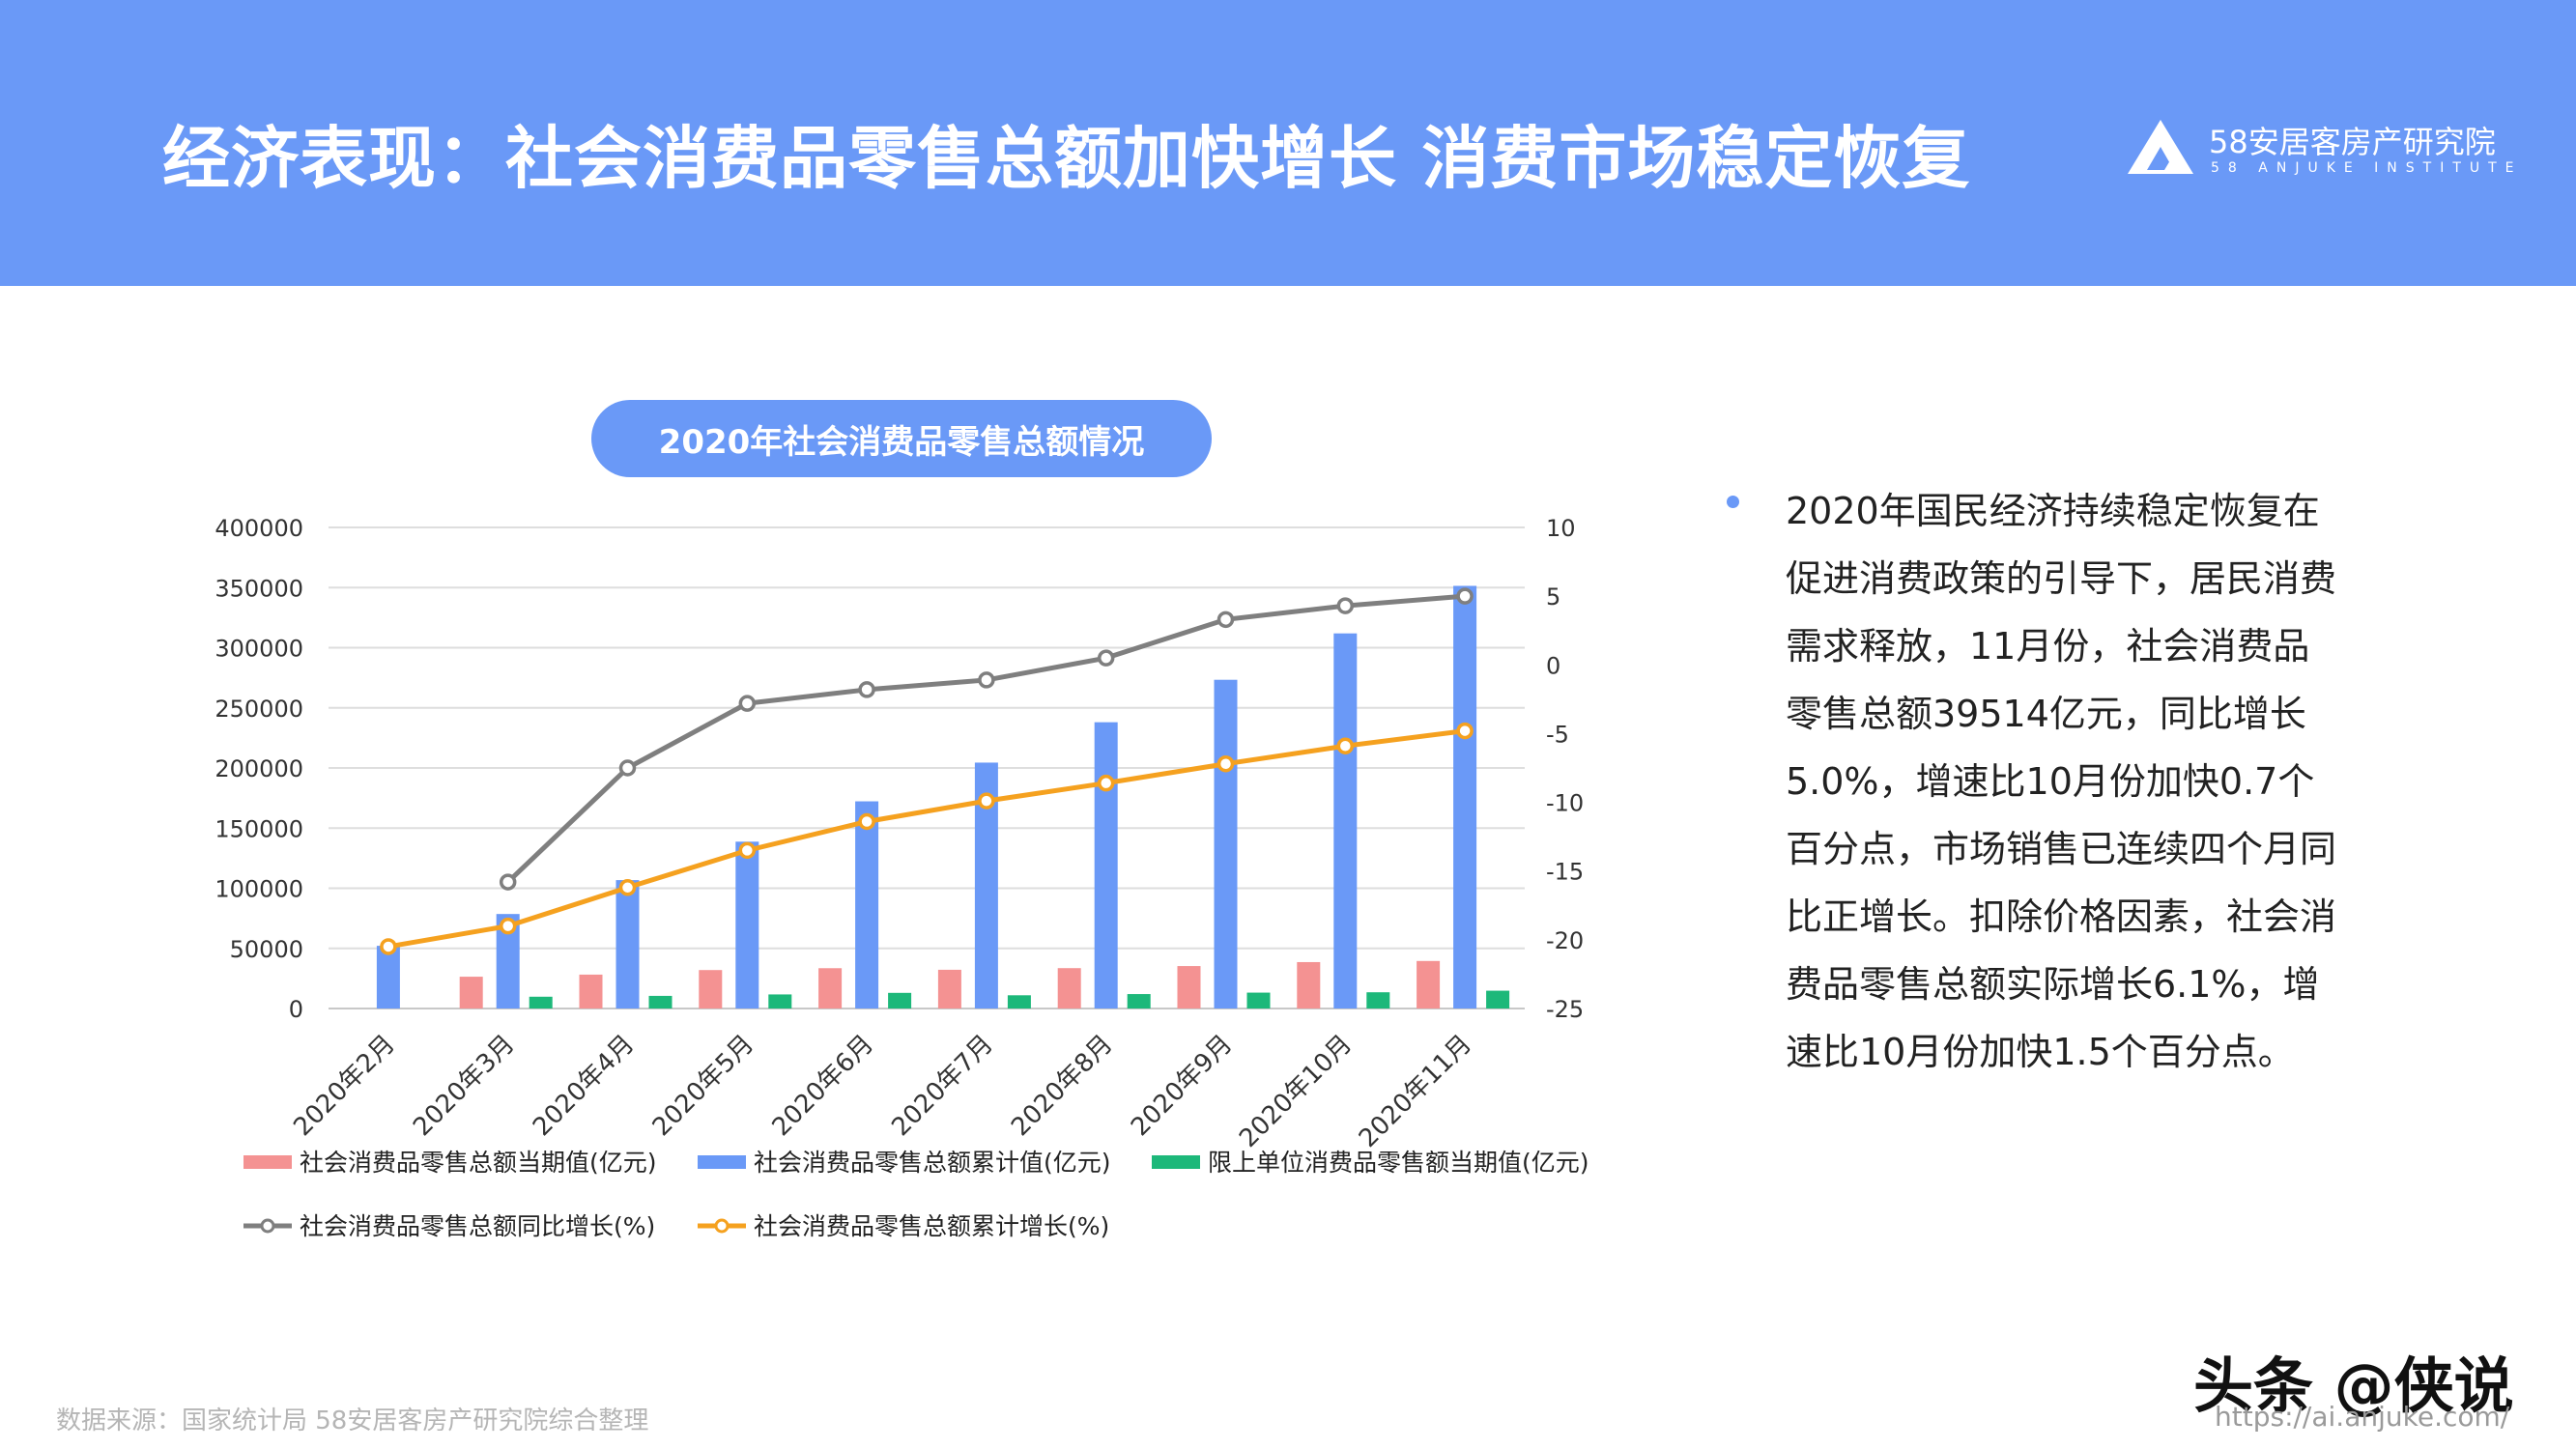  Describe the element at coordinates (933, 1163) in the screenshot. I see `legend-label: 社会消费品零售总额累计值(亿元)` at that location.